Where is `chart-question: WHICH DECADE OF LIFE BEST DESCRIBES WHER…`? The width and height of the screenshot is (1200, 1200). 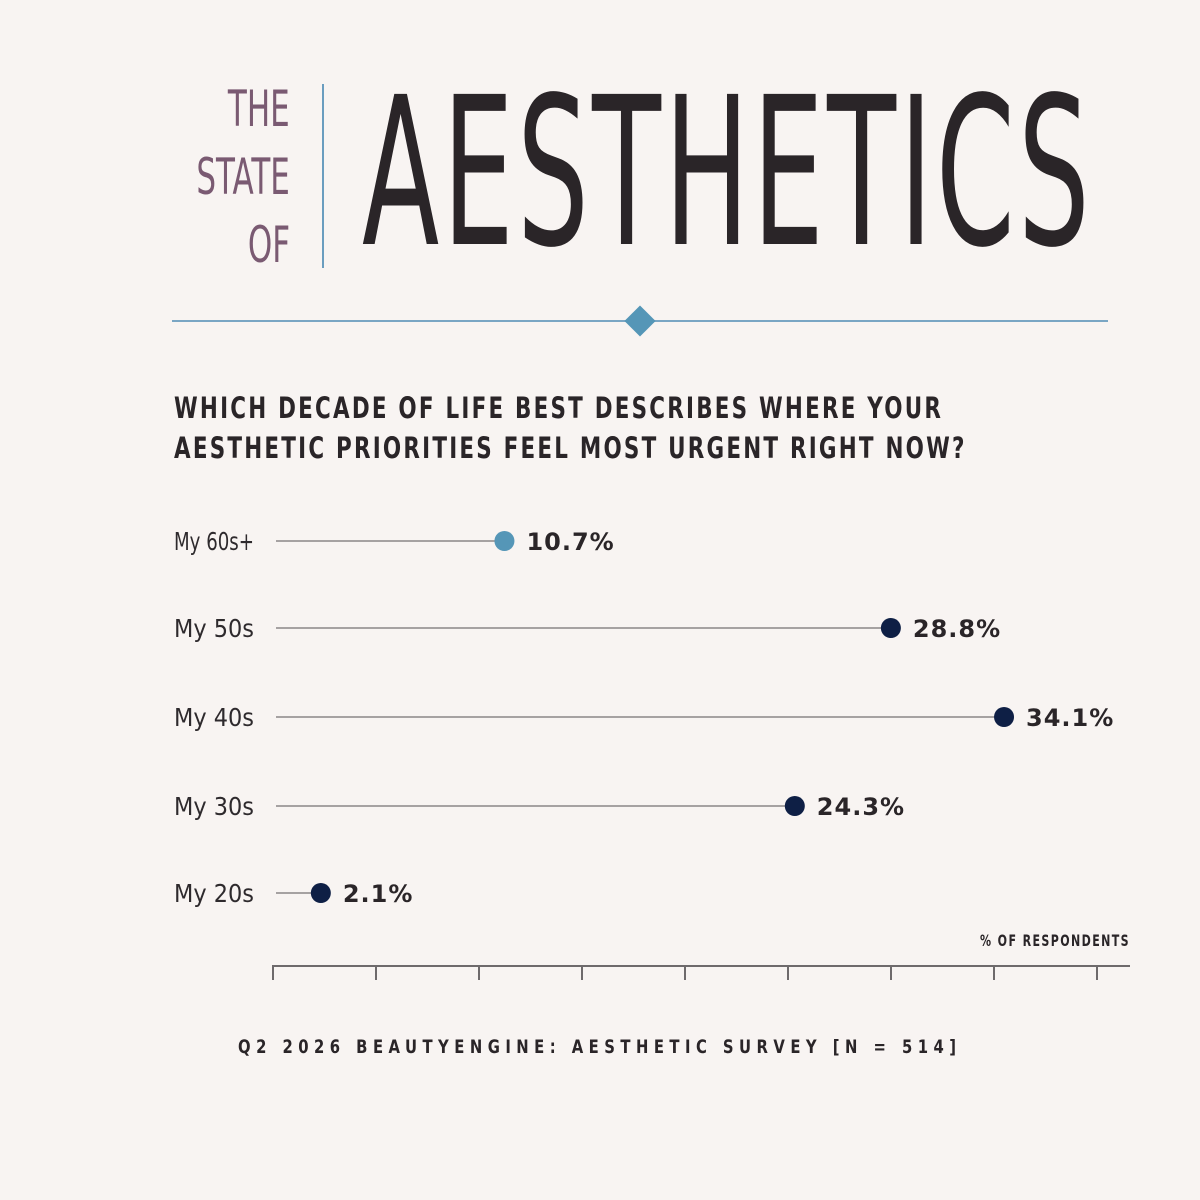
chart-question: WHICH DECADE OF LIFE BEST DESCRIBES WHER… is located at coordinates (570, 428).